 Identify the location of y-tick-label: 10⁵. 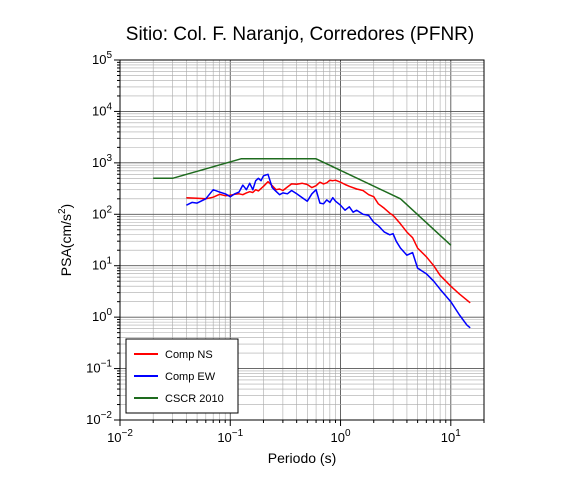
(102, 58).